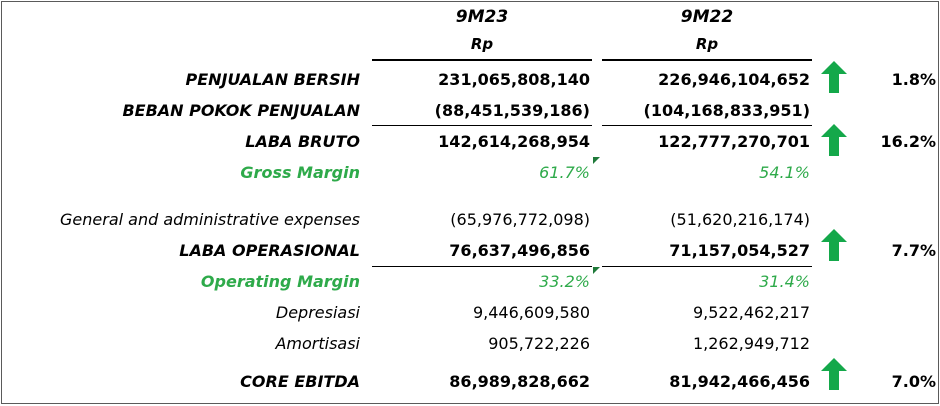 This screenshot has width=940, height=406. I want to click on value-9m22: (104,168,833,951), so click(726, 110).